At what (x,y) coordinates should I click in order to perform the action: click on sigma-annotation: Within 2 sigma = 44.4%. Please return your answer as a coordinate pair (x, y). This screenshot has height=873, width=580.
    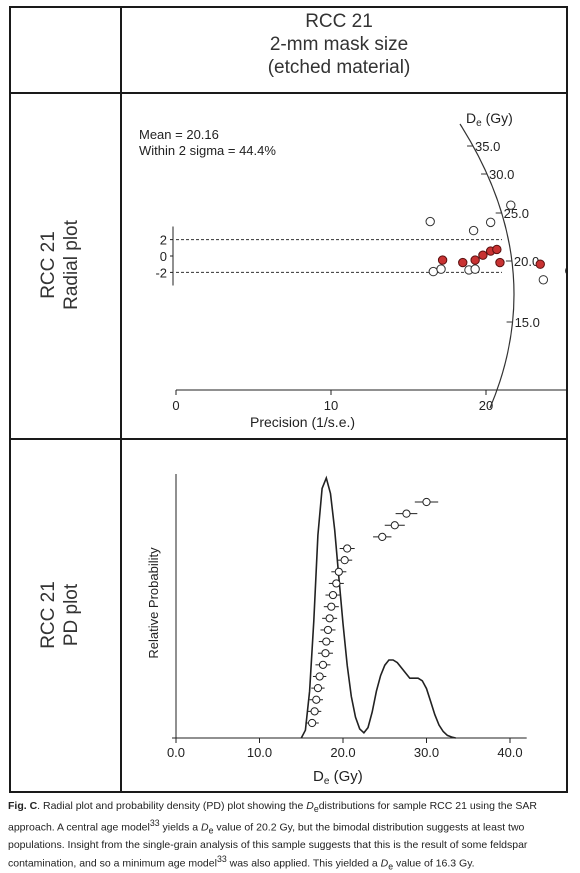
    Looking at the image, I should click on (207, 150).